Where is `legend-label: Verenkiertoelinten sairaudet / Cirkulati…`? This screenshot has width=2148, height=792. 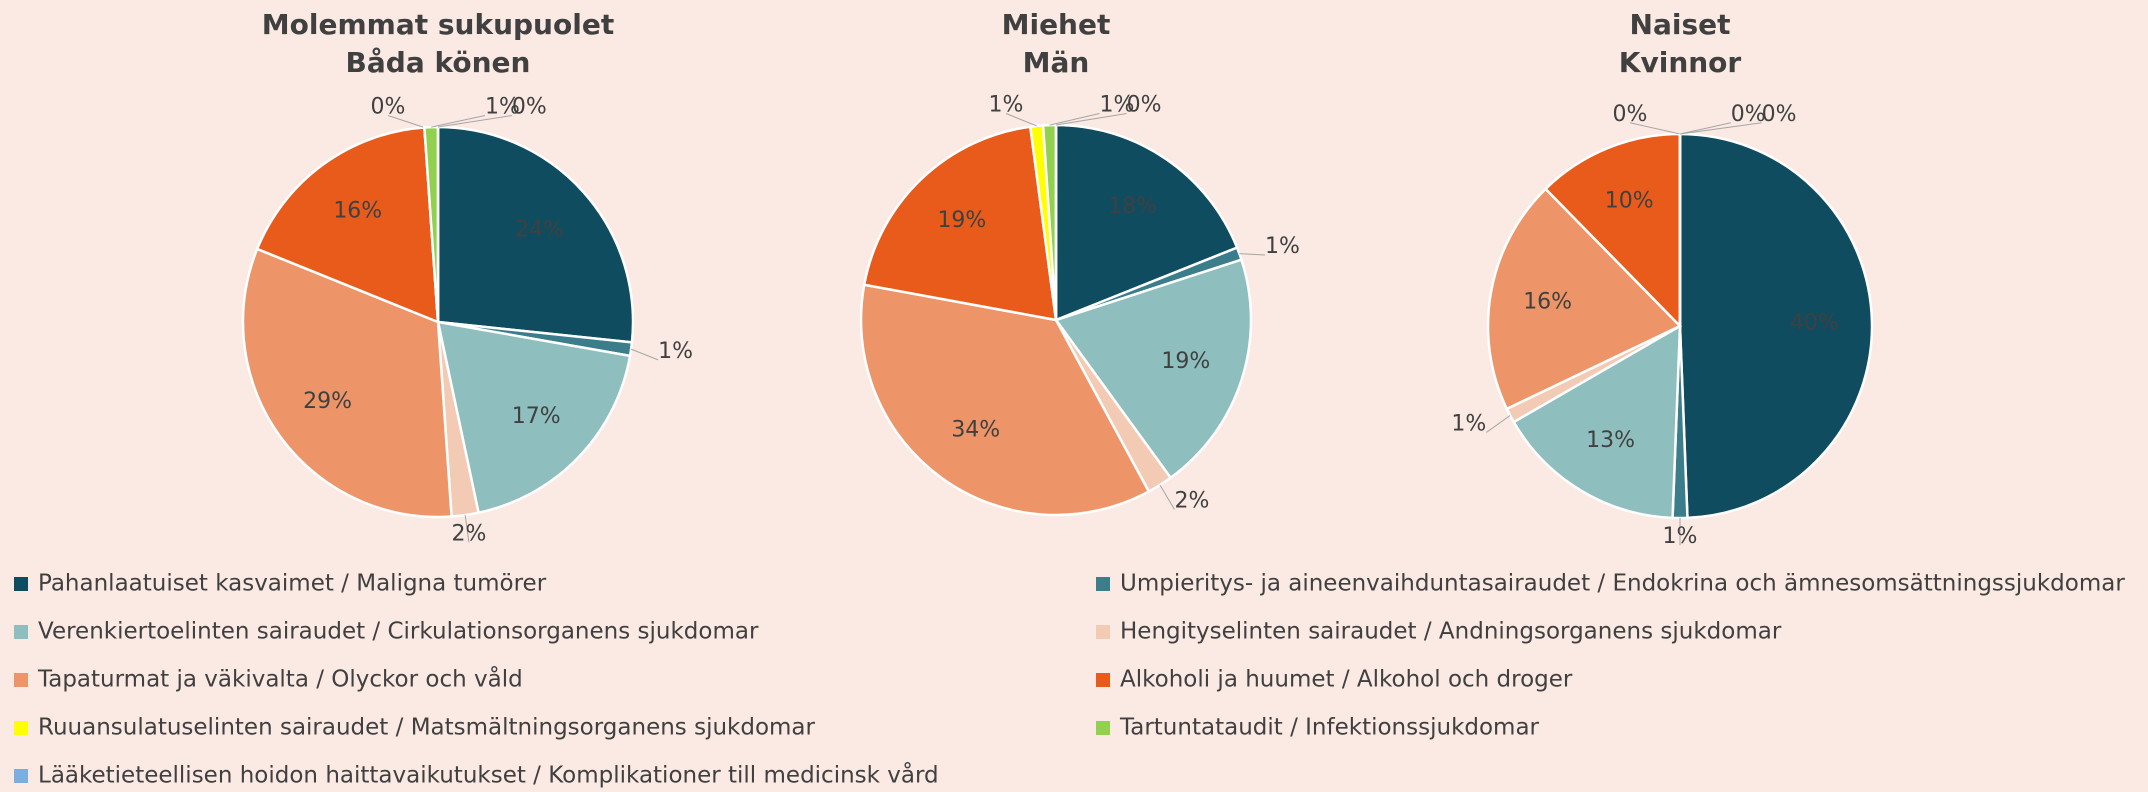
legend-label: Verenkiertoelinten sairaudet / Cirkulati… is located at coordinates (398, 632).